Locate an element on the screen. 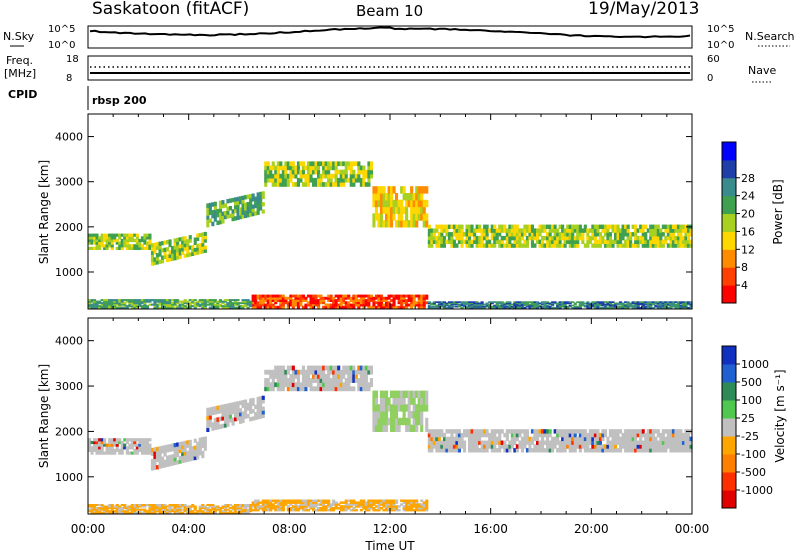  nsky-tick-top: 10^5 is located at coordinates (61, 29).